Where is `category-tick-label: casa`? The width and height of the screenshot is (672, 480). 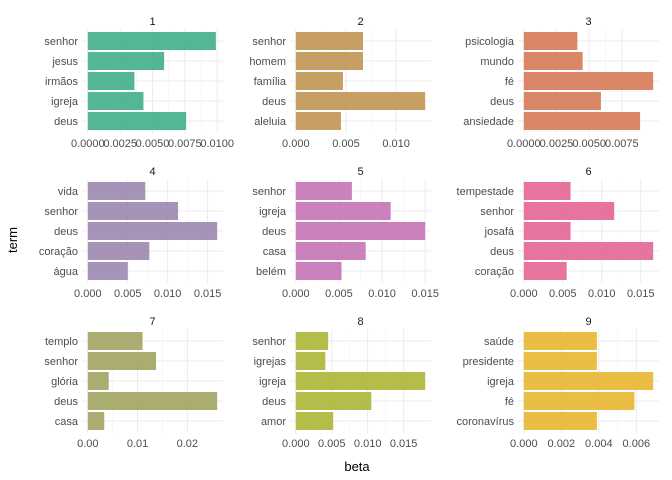 category-tick-label: casa is located at coordinates (275, 252).